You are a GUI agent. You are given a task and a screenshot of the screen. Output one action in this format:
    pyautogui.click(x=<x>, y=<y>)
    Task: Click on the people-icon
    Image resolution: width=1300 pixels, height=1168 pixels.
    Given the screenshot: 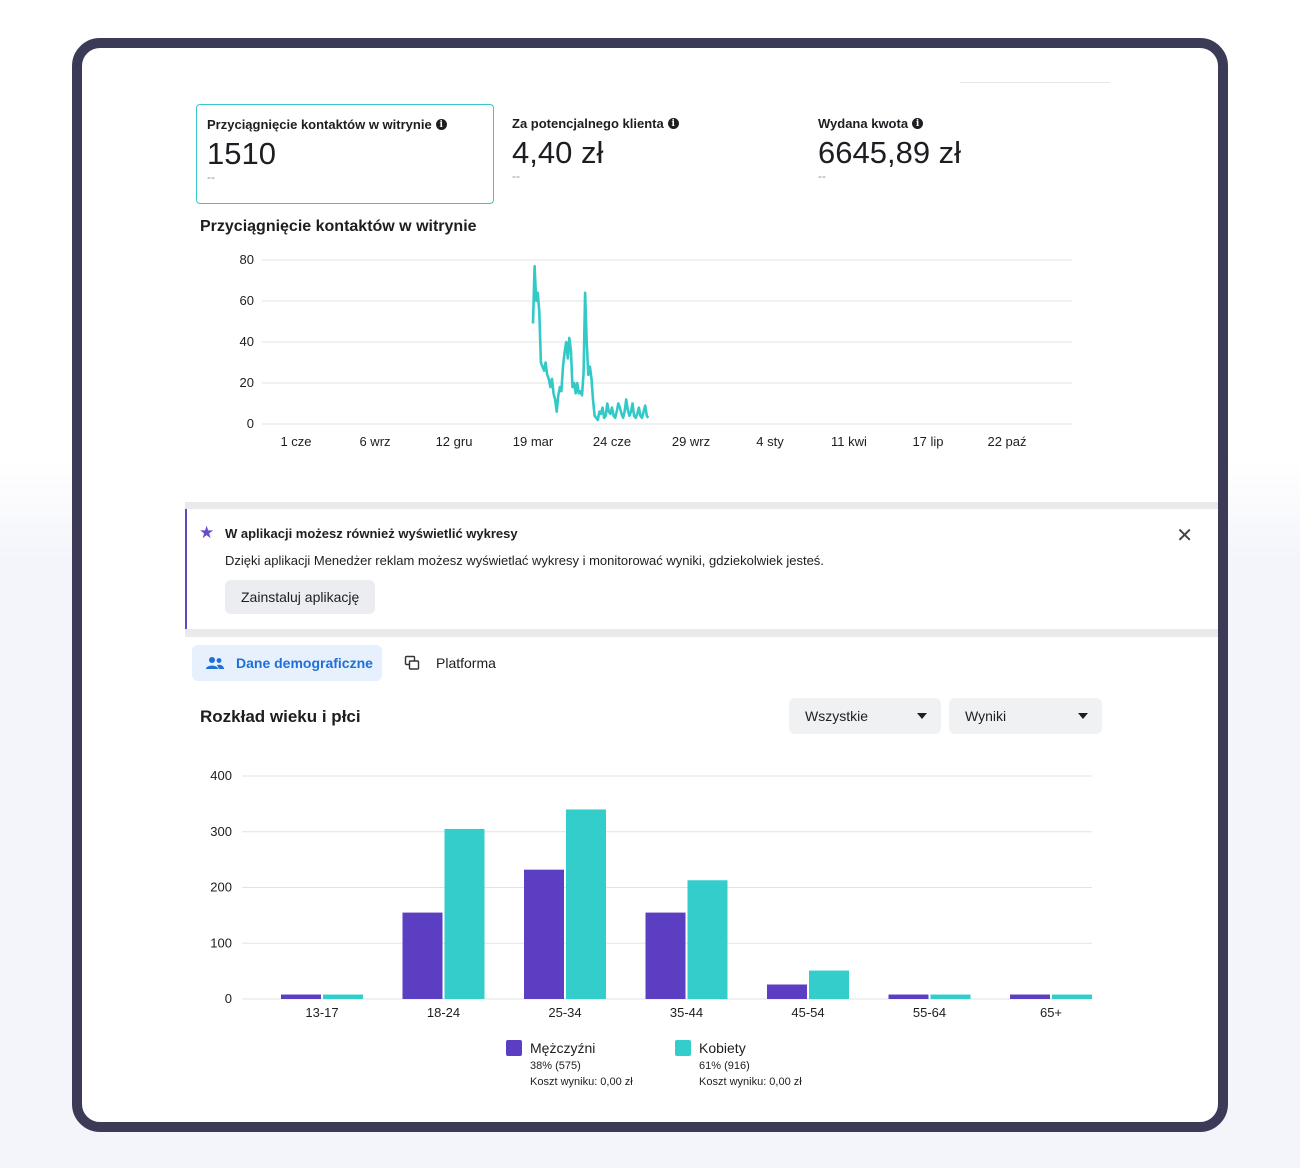 What is the action you would take?
    pyautogui.click(x=215, y=663)
    